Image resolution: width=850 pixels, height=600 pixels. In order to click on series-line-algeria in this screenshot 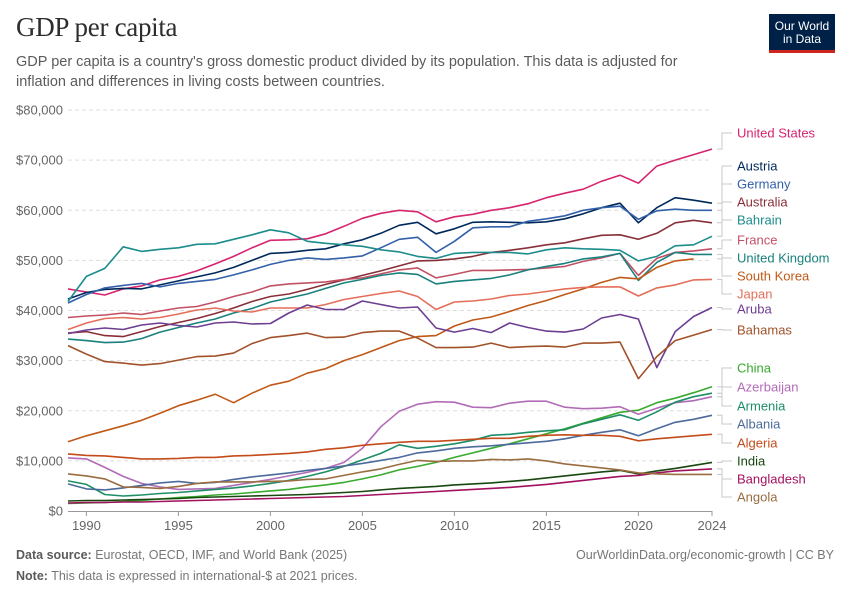, I will do `click(390, 446)`.